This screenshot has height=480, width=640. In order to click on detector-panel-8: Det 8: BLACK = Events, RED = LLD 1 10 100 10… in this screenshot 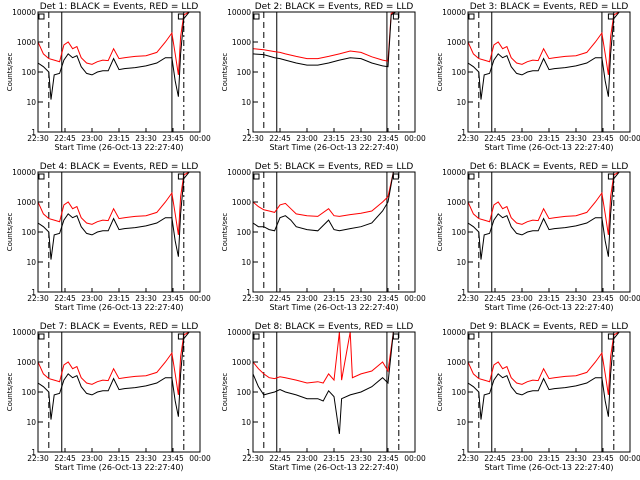, I will do `click(323, 397)`.